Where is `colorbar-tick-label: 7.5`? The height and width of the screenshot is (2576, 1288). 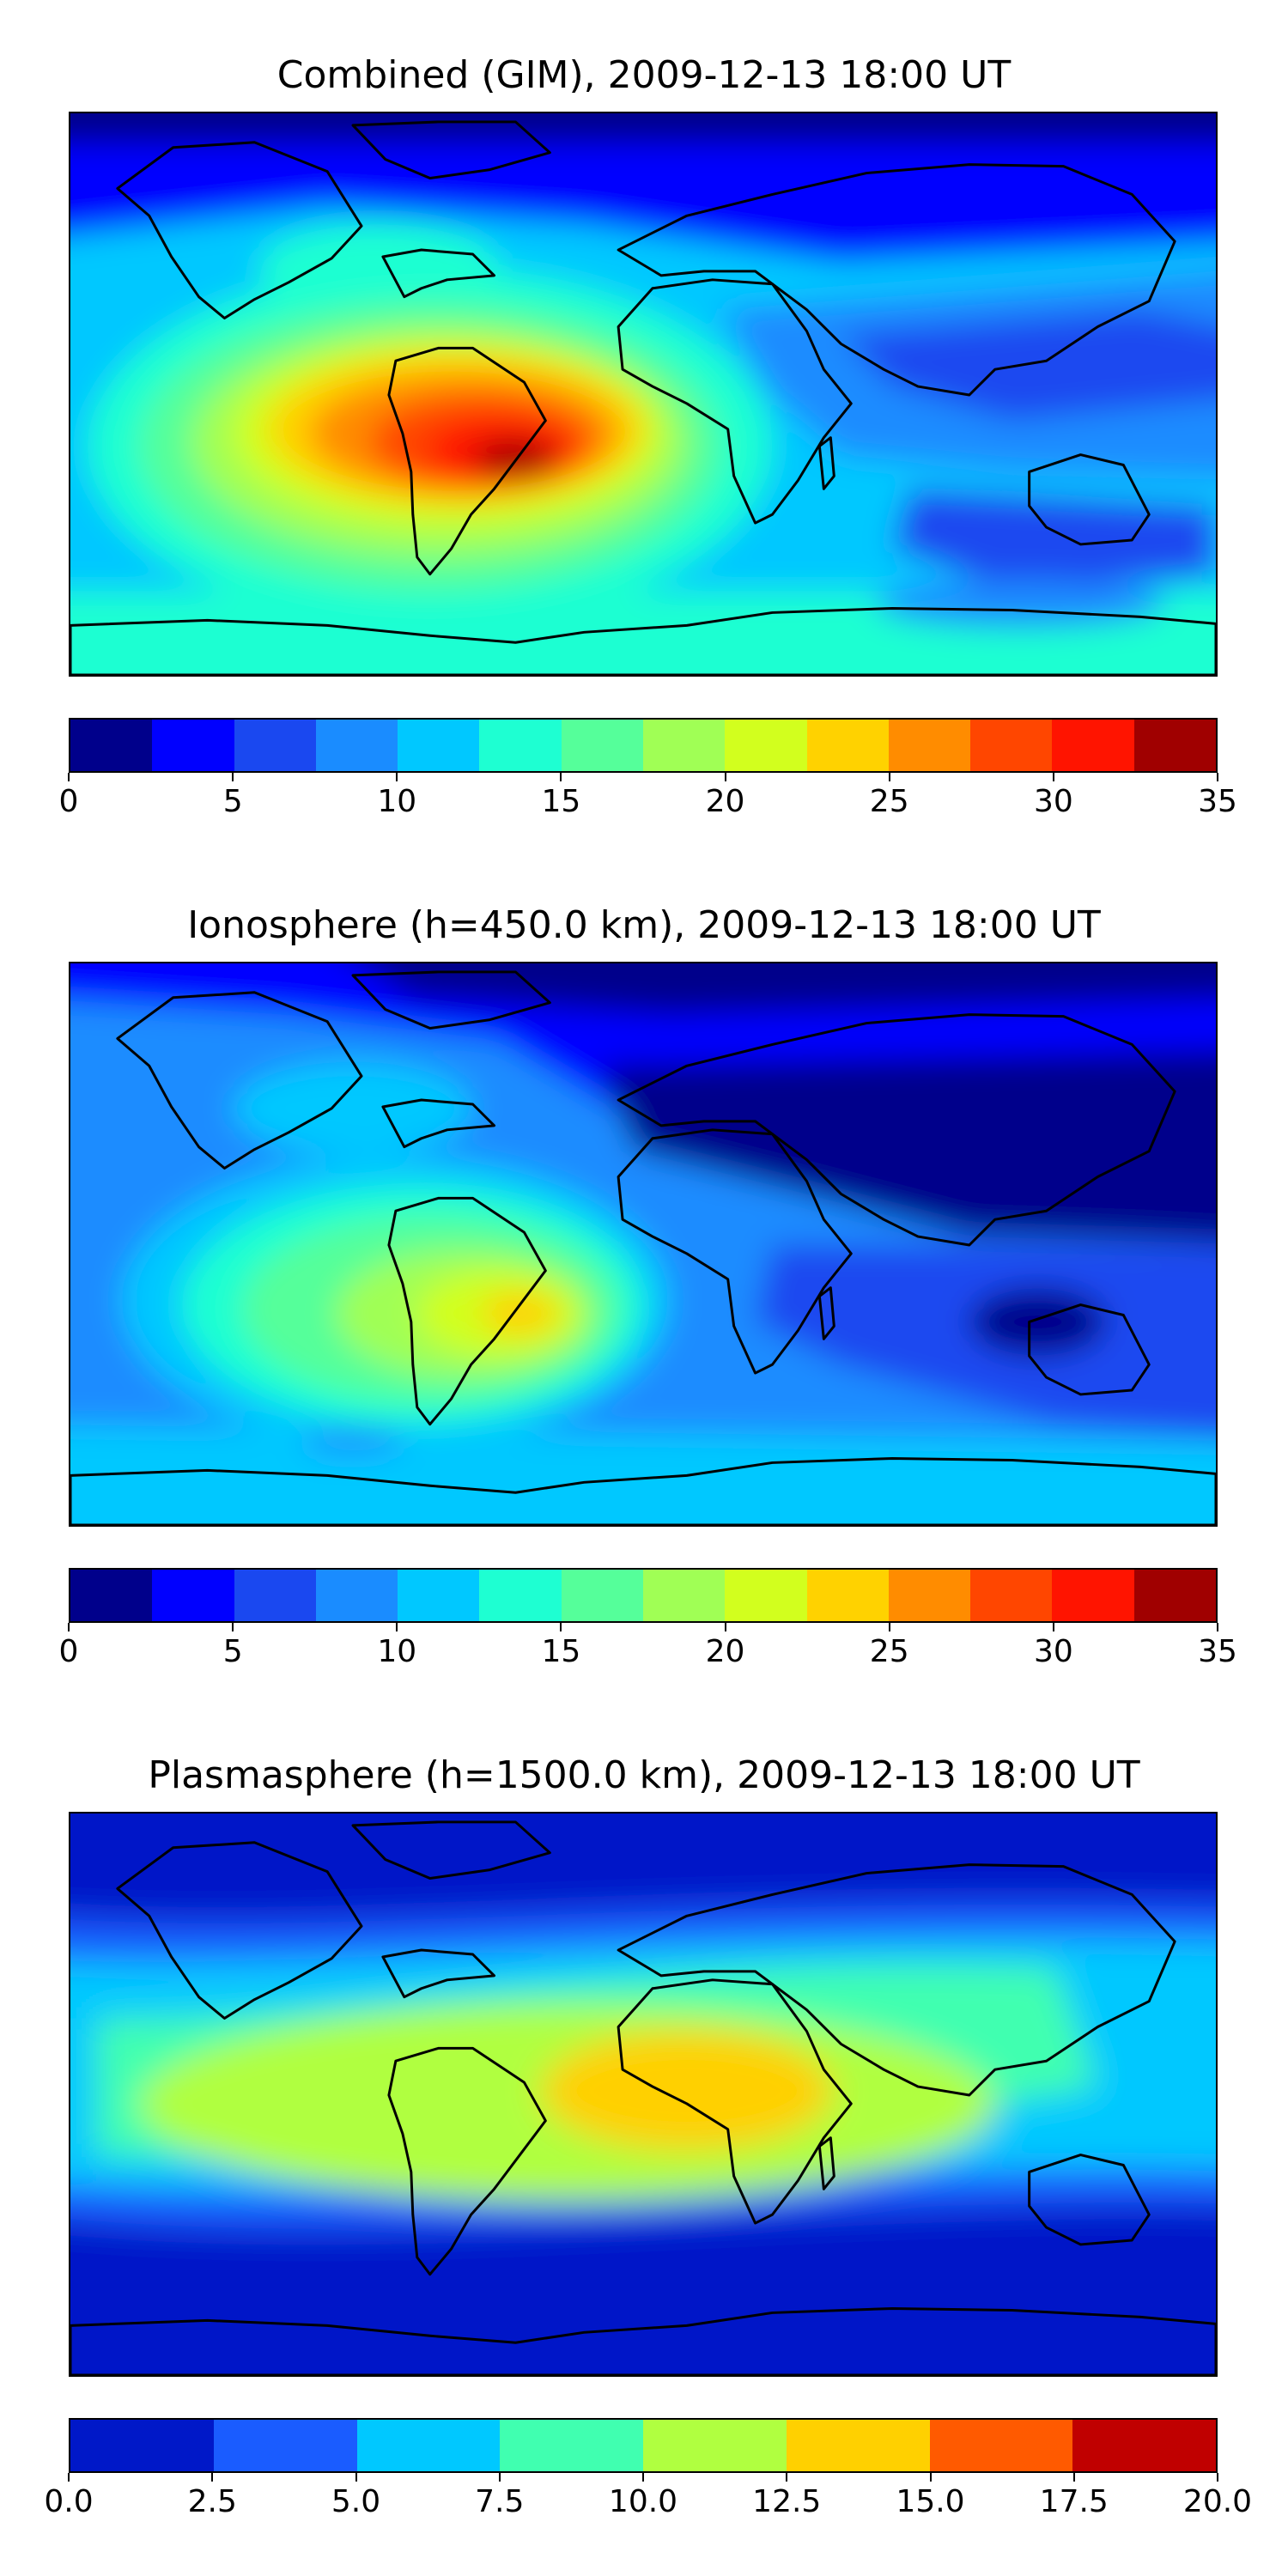 colorbar-tick-label: 7.5 is located at coordinates (500, 2501).